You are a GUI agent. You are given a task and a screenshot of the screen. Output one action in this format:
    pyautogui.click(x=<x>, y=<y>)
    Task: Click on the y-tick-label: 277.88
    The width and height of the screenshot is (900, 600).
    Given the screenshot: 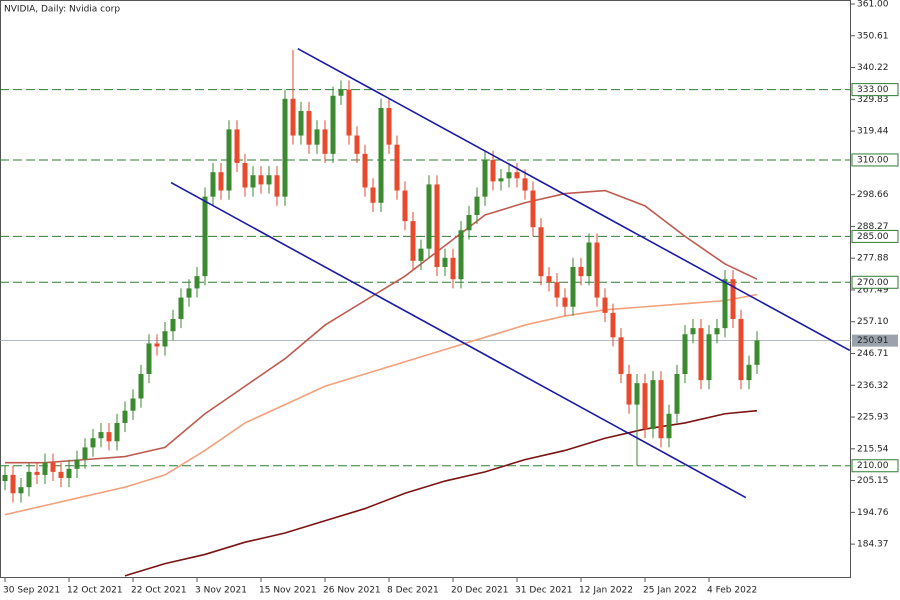 What is the action you would take?
    pyautogui.click(x=873, y=259)
    